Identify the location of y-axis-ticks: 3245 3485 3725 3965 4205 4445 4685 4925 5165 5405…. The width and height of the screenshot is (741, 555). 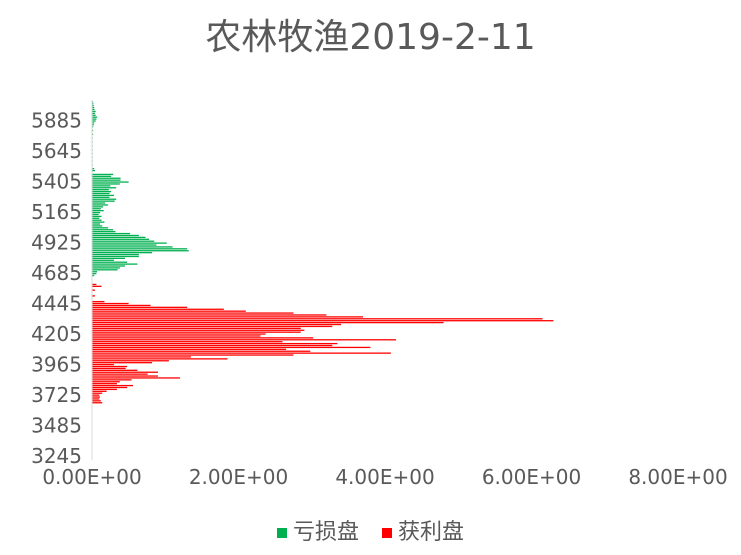
(56, 288).